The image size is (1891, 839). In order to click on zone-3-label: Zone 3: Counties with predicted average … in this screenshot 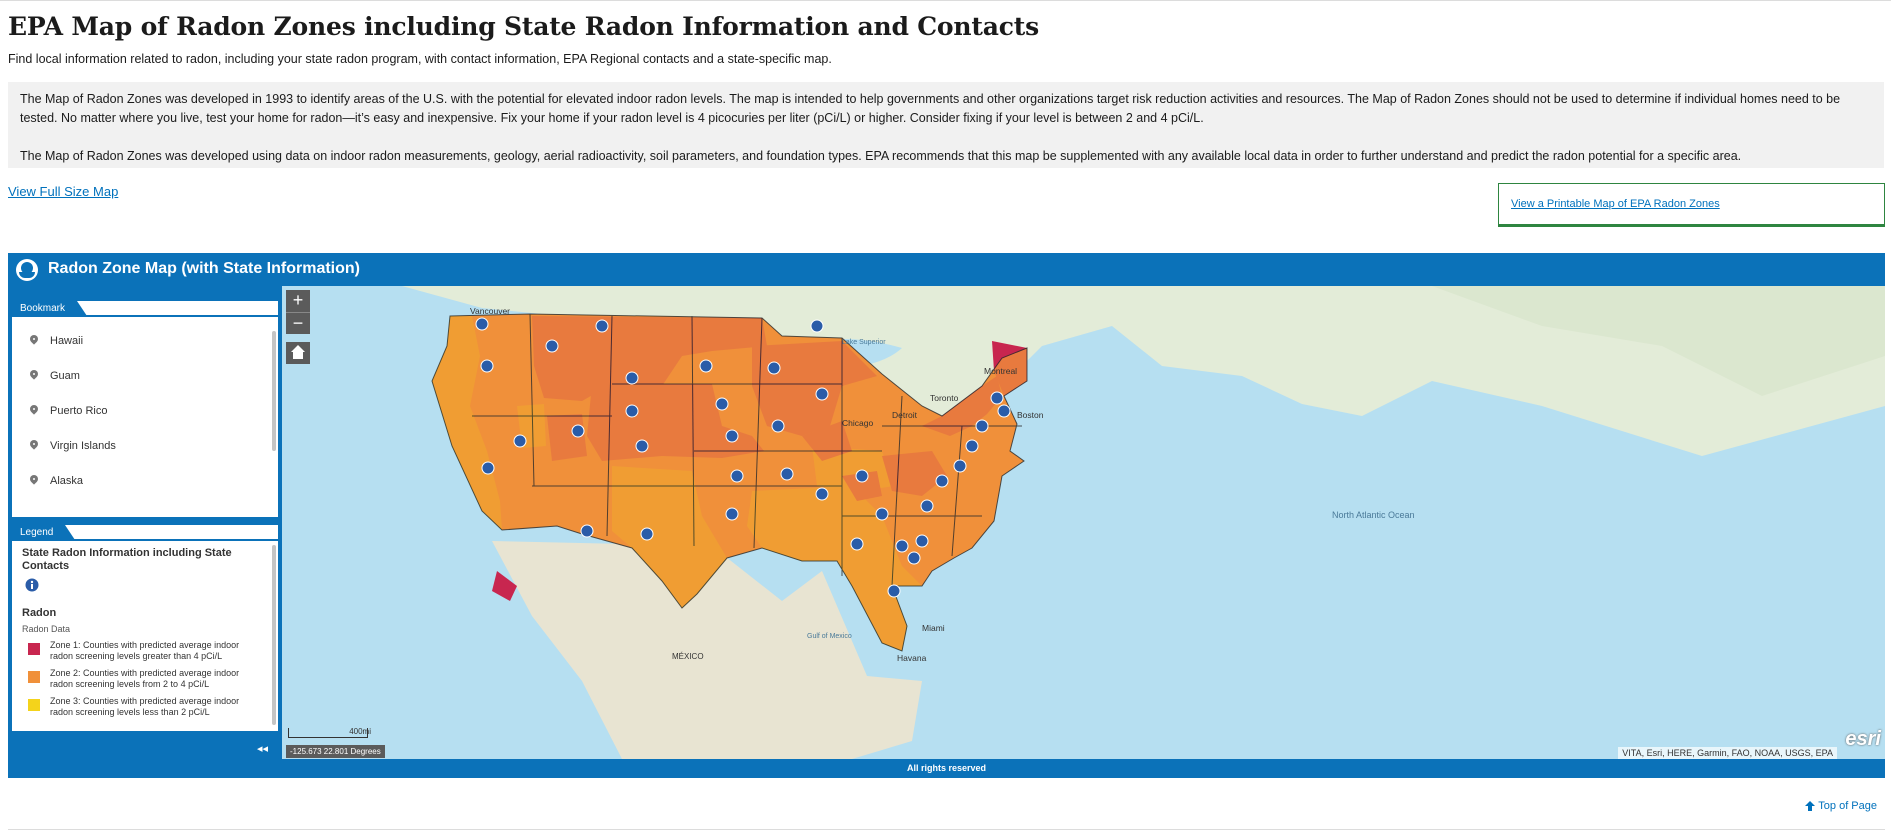, I will do `click(145, 706)`.